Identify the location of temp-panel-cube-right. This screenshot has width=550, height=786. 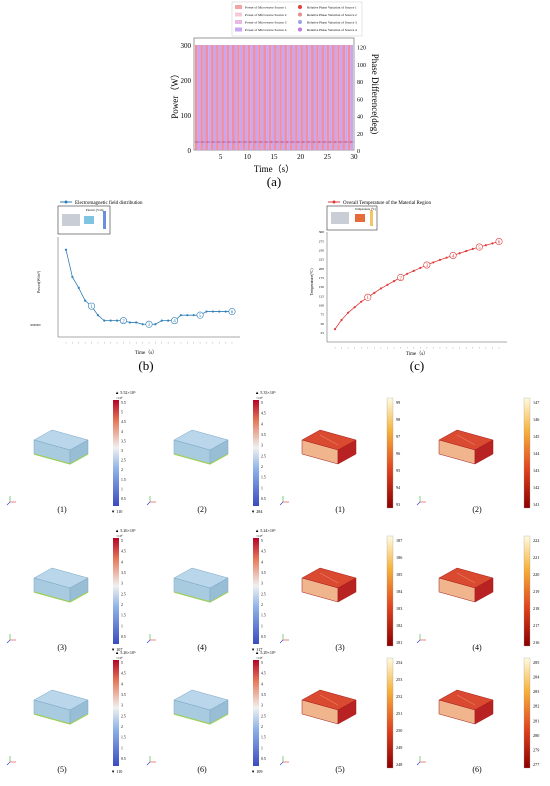
(484, 590).